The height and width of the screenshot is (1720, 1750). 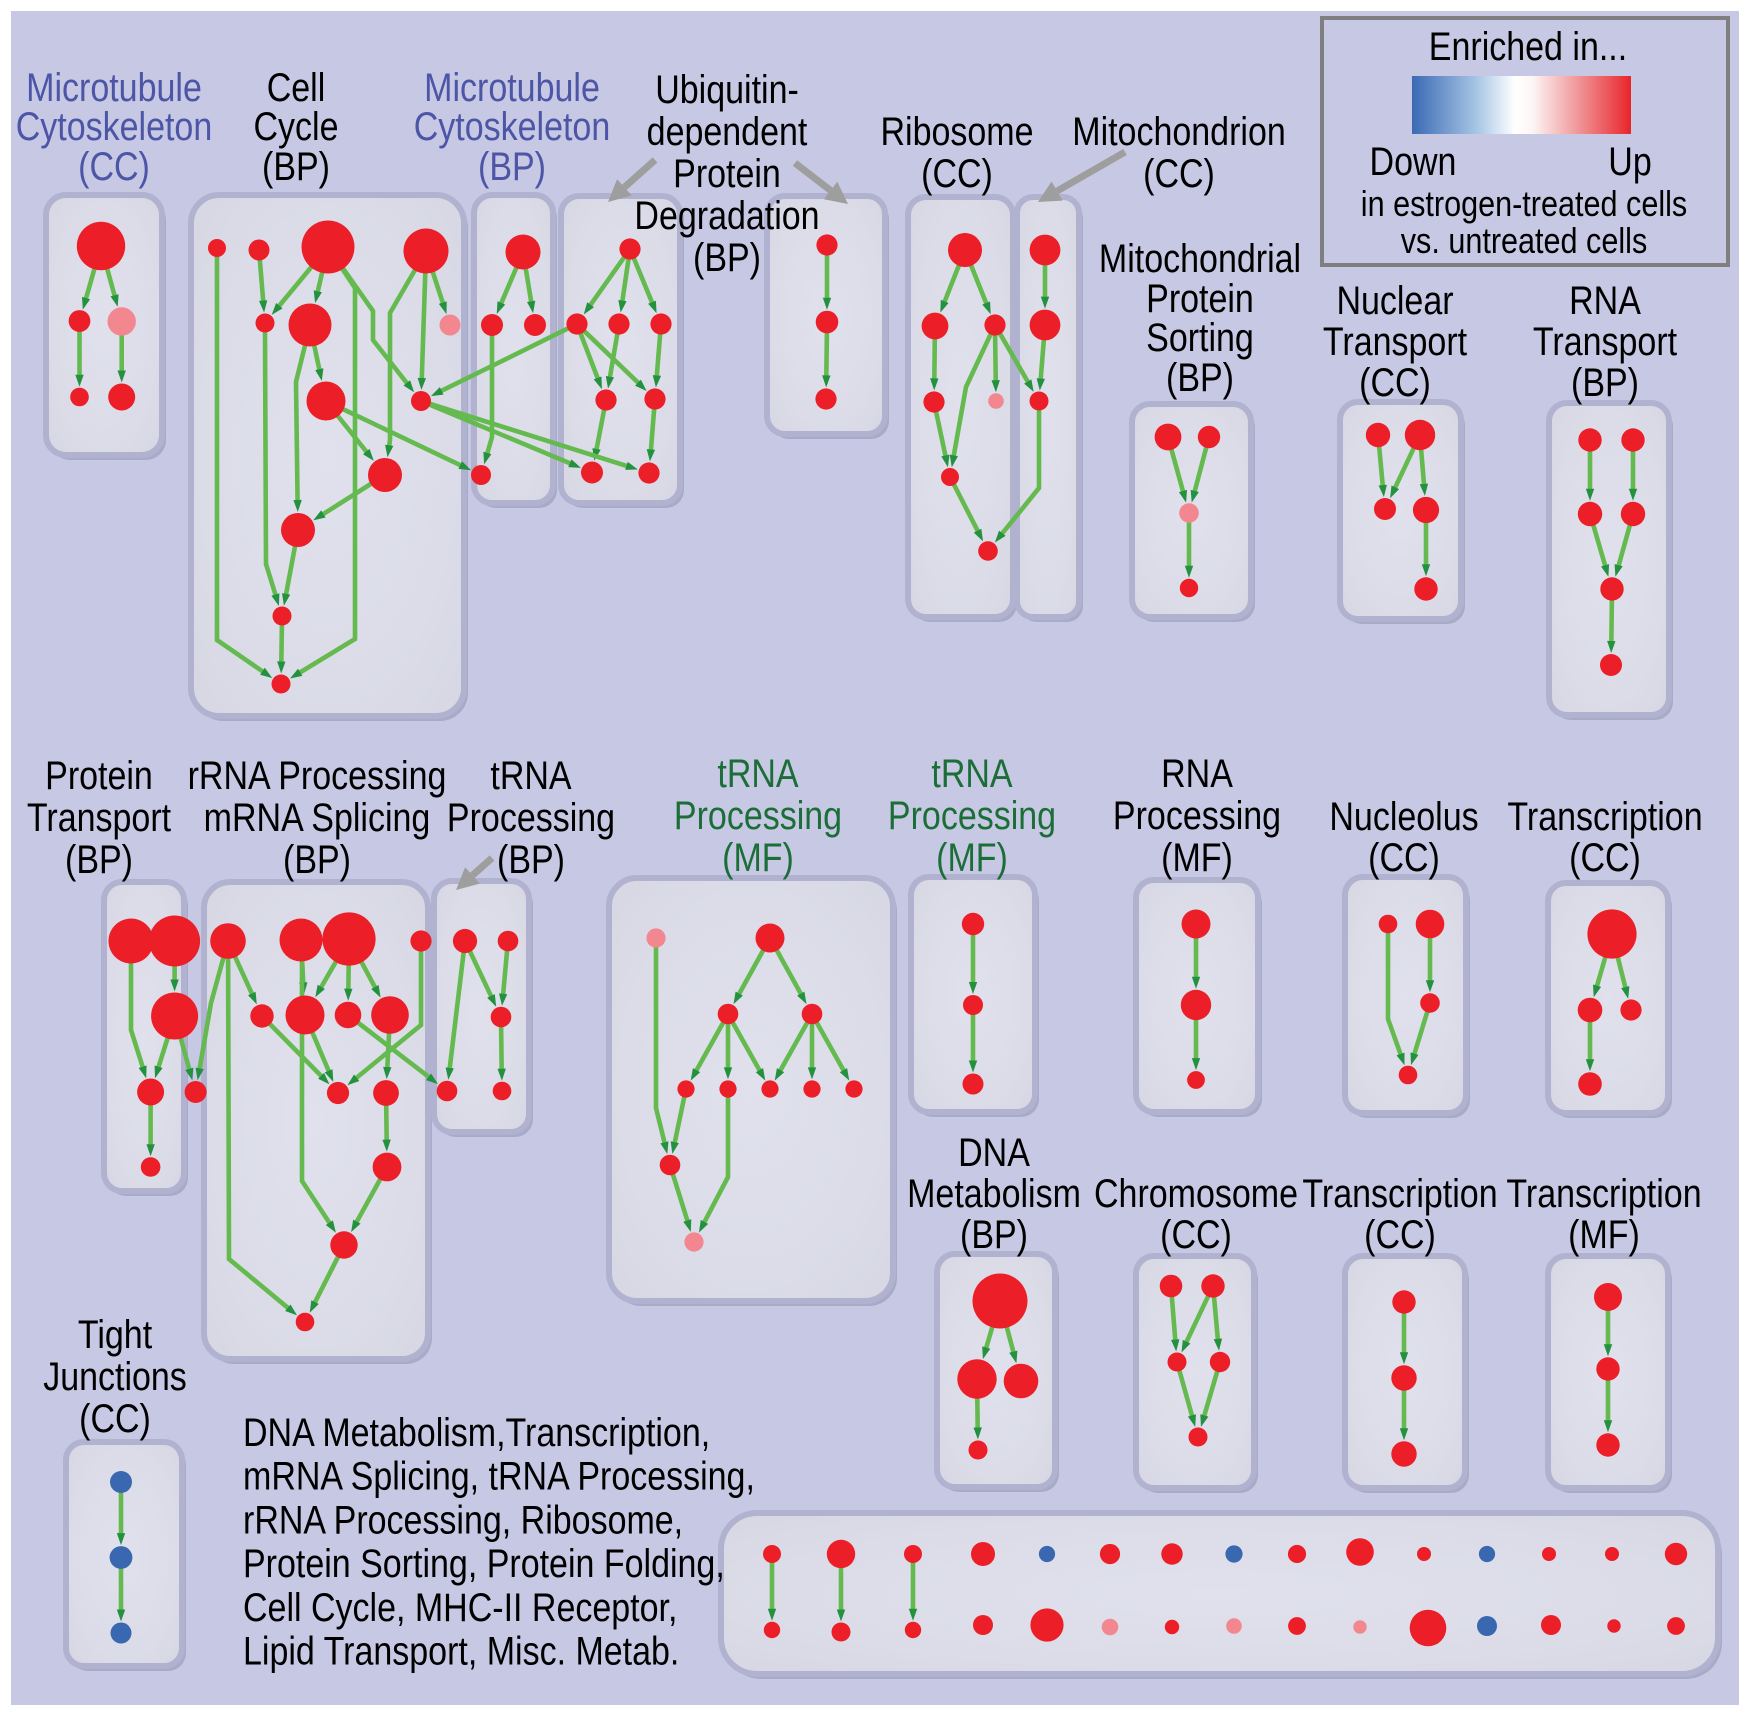 What do you see at coordinates (317, 774) in the screenshot?
I see `svg-text: rRNA Processing` at bounding box center [317, 774].